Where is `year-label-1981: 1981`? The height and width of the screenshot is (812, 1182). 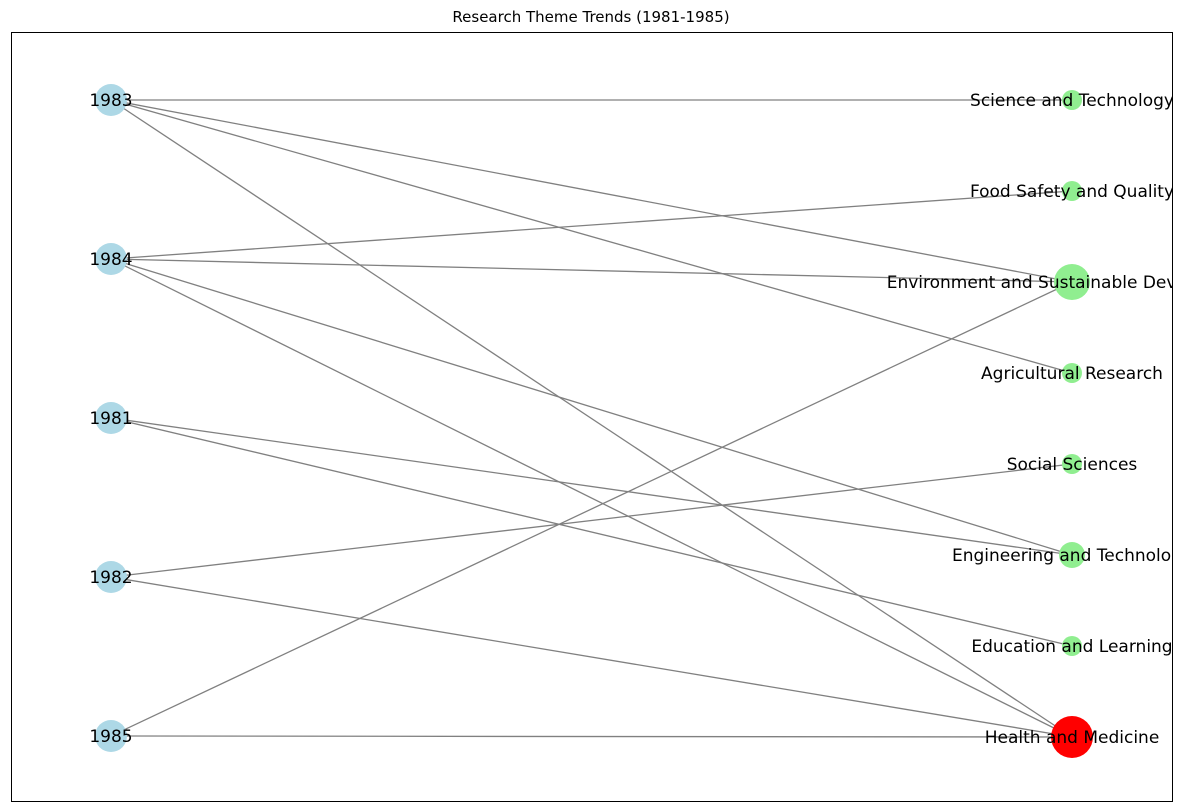
year-label-1981: 1981 is located at coordinates (110, 419).